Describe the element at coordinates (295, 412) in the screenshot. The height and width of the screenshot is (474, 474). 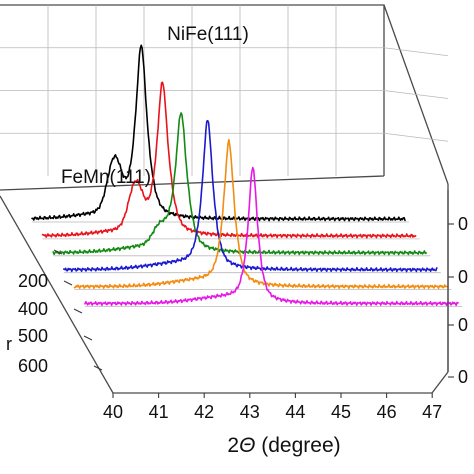
I see `x-tick-label: 44` at that location.